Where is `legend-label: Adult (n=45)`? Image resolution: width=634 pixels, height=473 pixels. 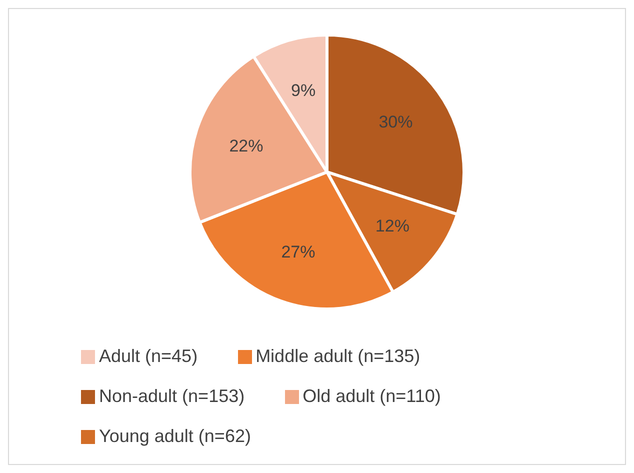 legend-label: Adult (n=45) is located at coordinates (148, 356).